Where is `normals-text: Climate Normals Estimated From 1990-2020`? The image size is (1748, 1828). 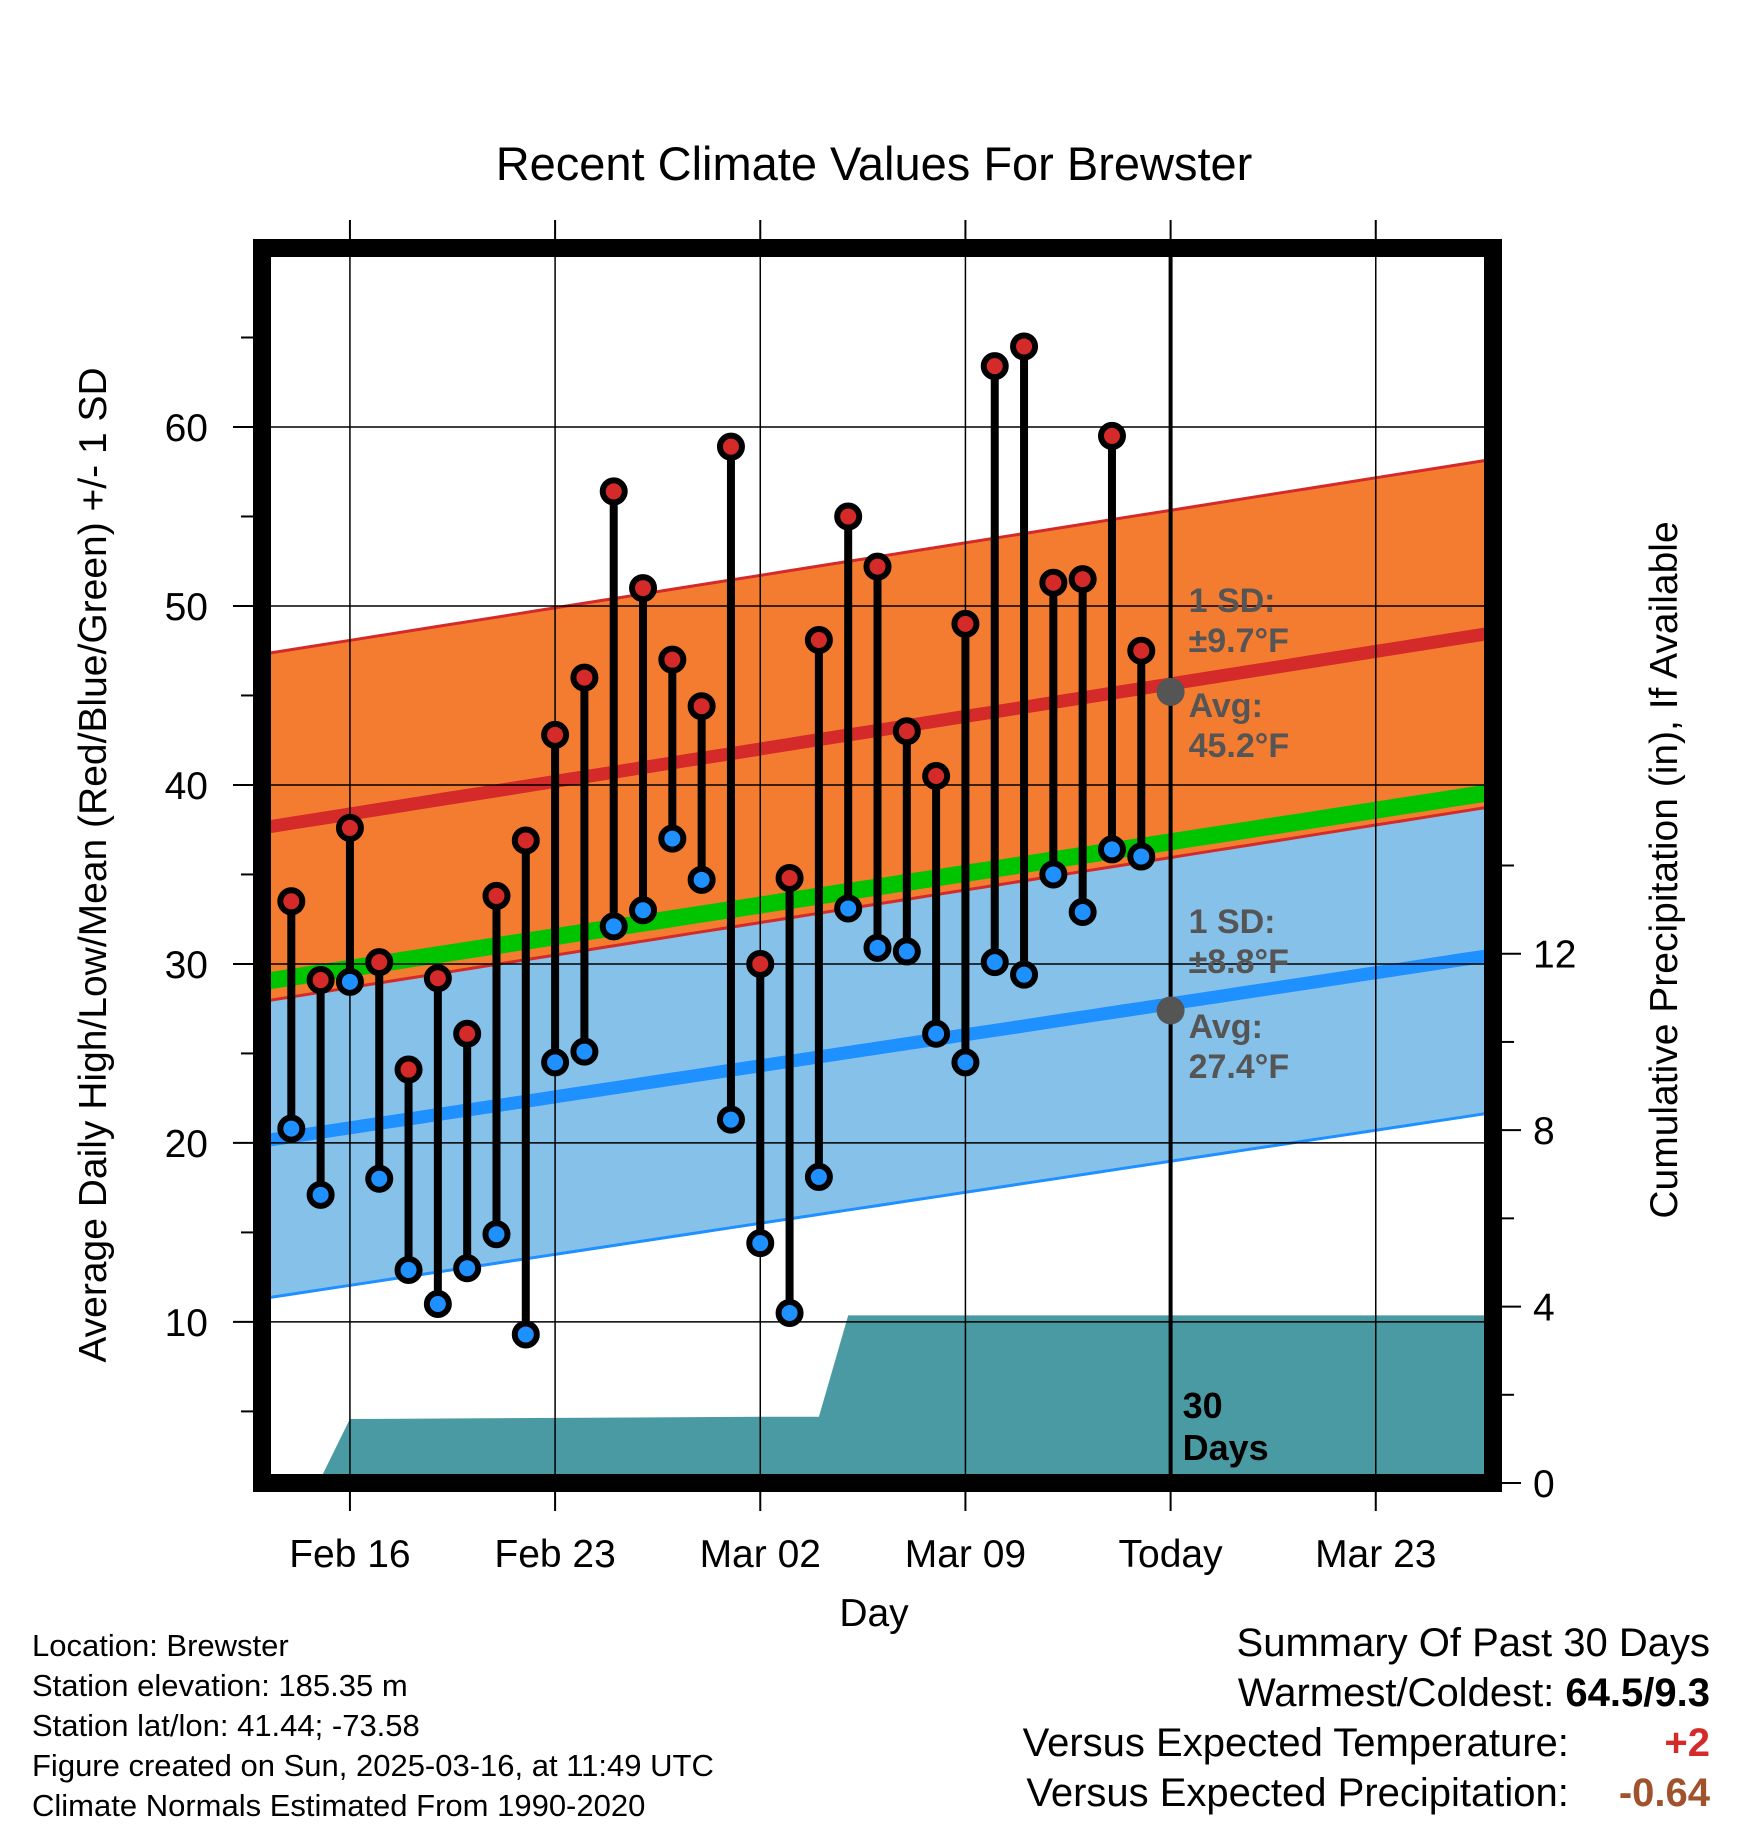
normals-text: Climate Normals Estimated From 1990-2020 is located at coordinates (339, 1805).